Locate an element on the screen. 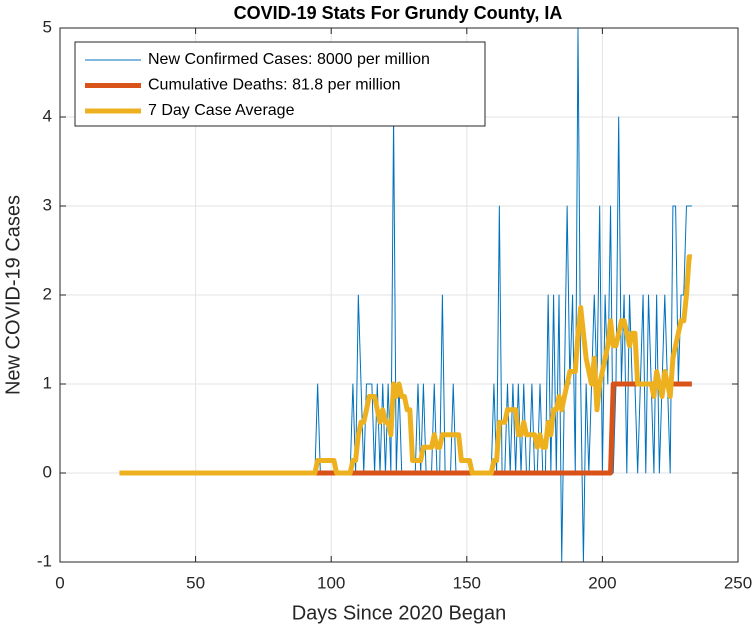 The height and width of the screenshot is (630, 756). y-tick-label: 3 is located at coordinates (47, 204).